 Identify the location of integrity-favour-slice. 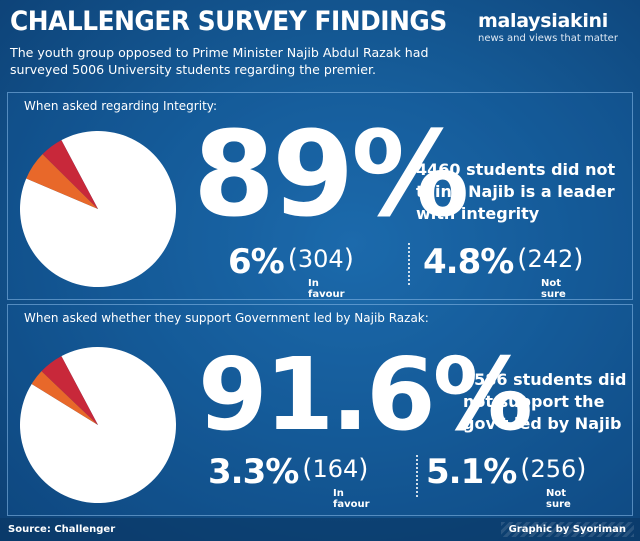
(62, 181).